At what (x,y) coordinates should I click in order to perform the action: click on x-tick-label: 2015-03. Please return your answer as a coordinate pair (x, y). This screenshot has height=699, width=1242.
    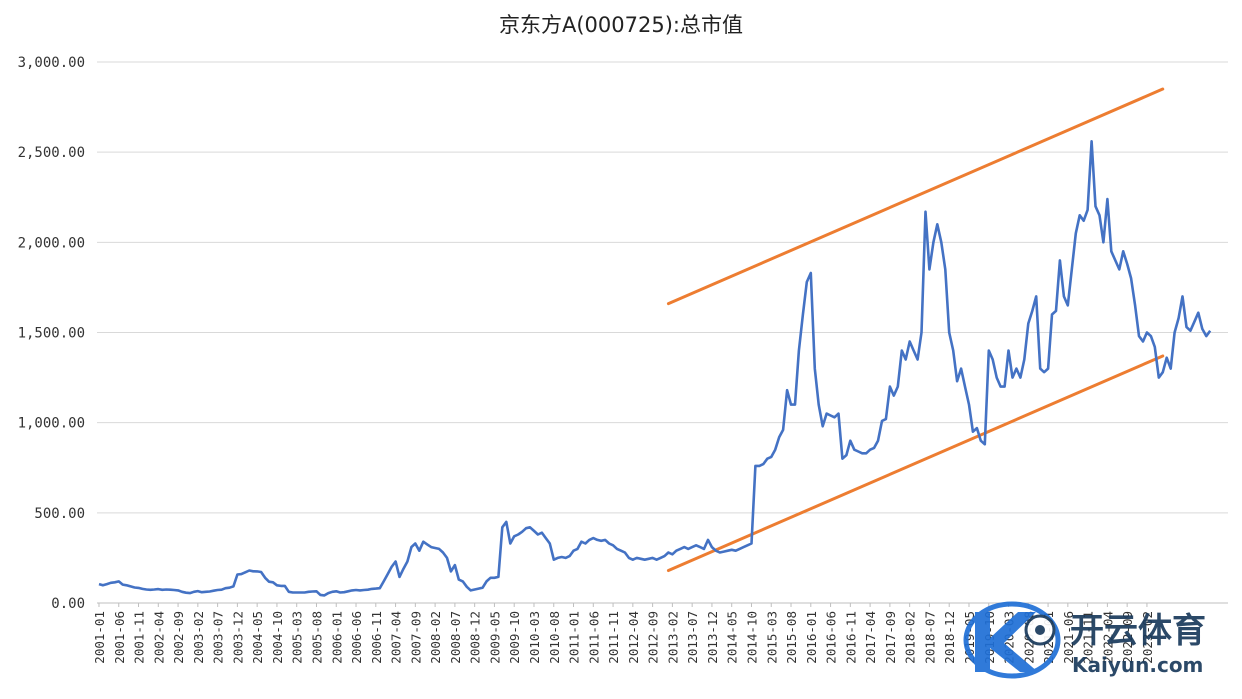
    Looking at the image, I should click on (771, 637).